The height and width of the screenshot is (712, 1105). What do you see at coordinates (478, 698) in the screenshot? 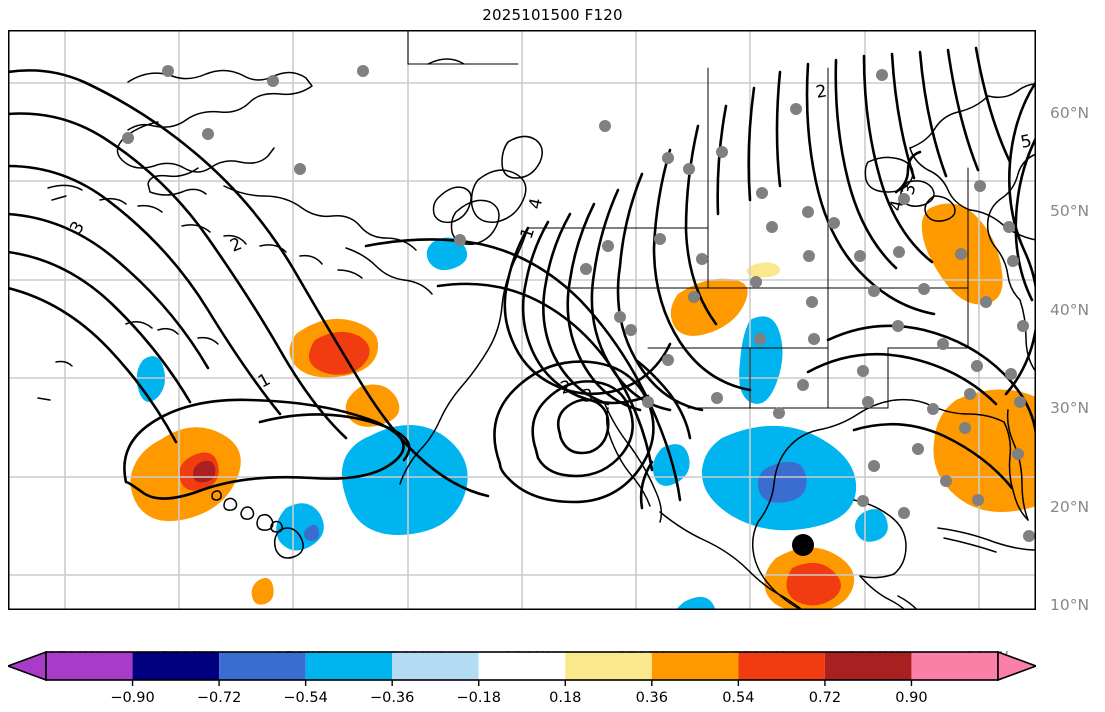
I see `colorbar-tick-label: −0.18` at bounding box center [478, 698].